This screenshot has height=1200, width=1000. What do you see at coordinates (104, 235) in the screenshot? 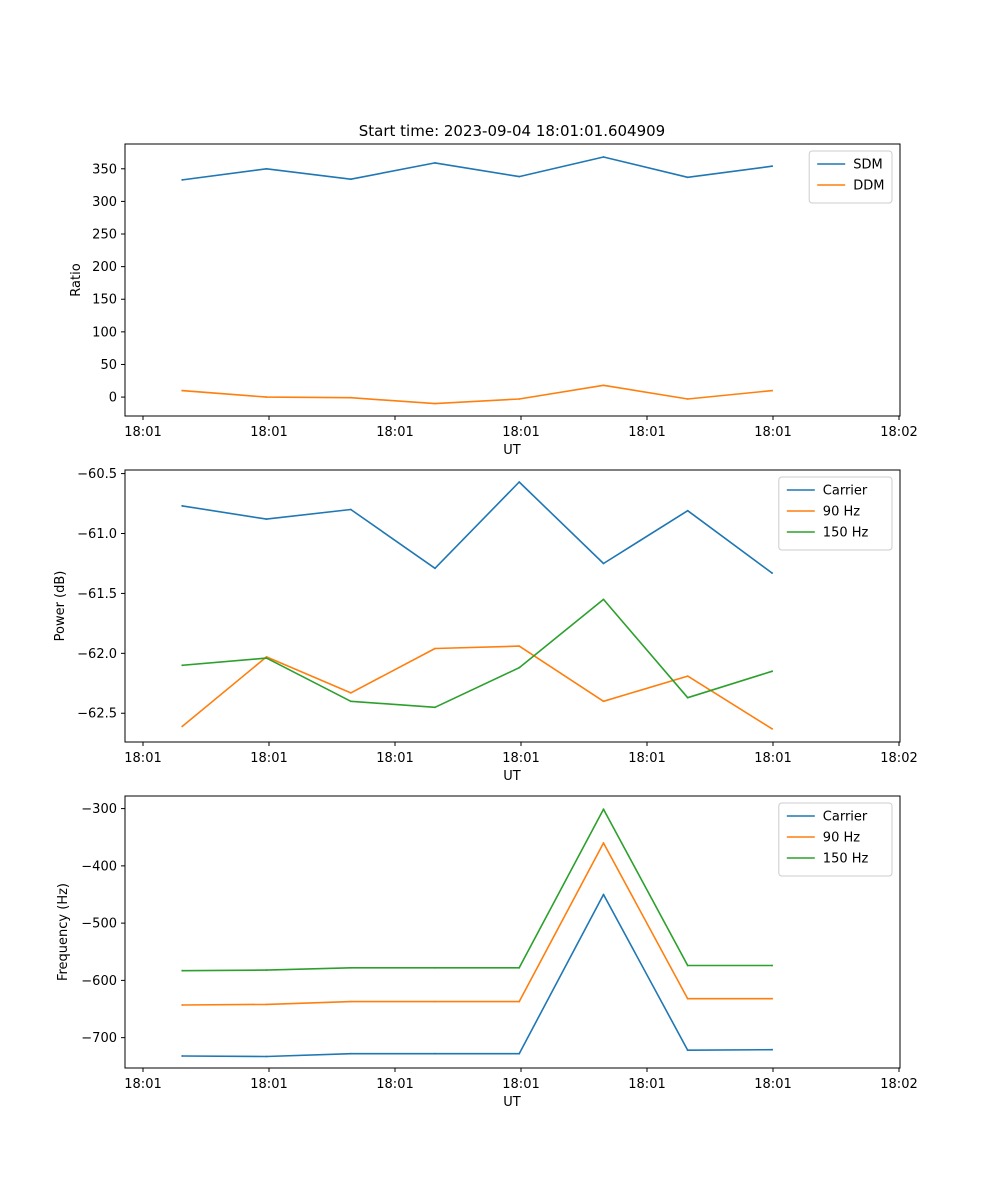
I see `y-tick-label: 250` at bounding box center [104, 235].